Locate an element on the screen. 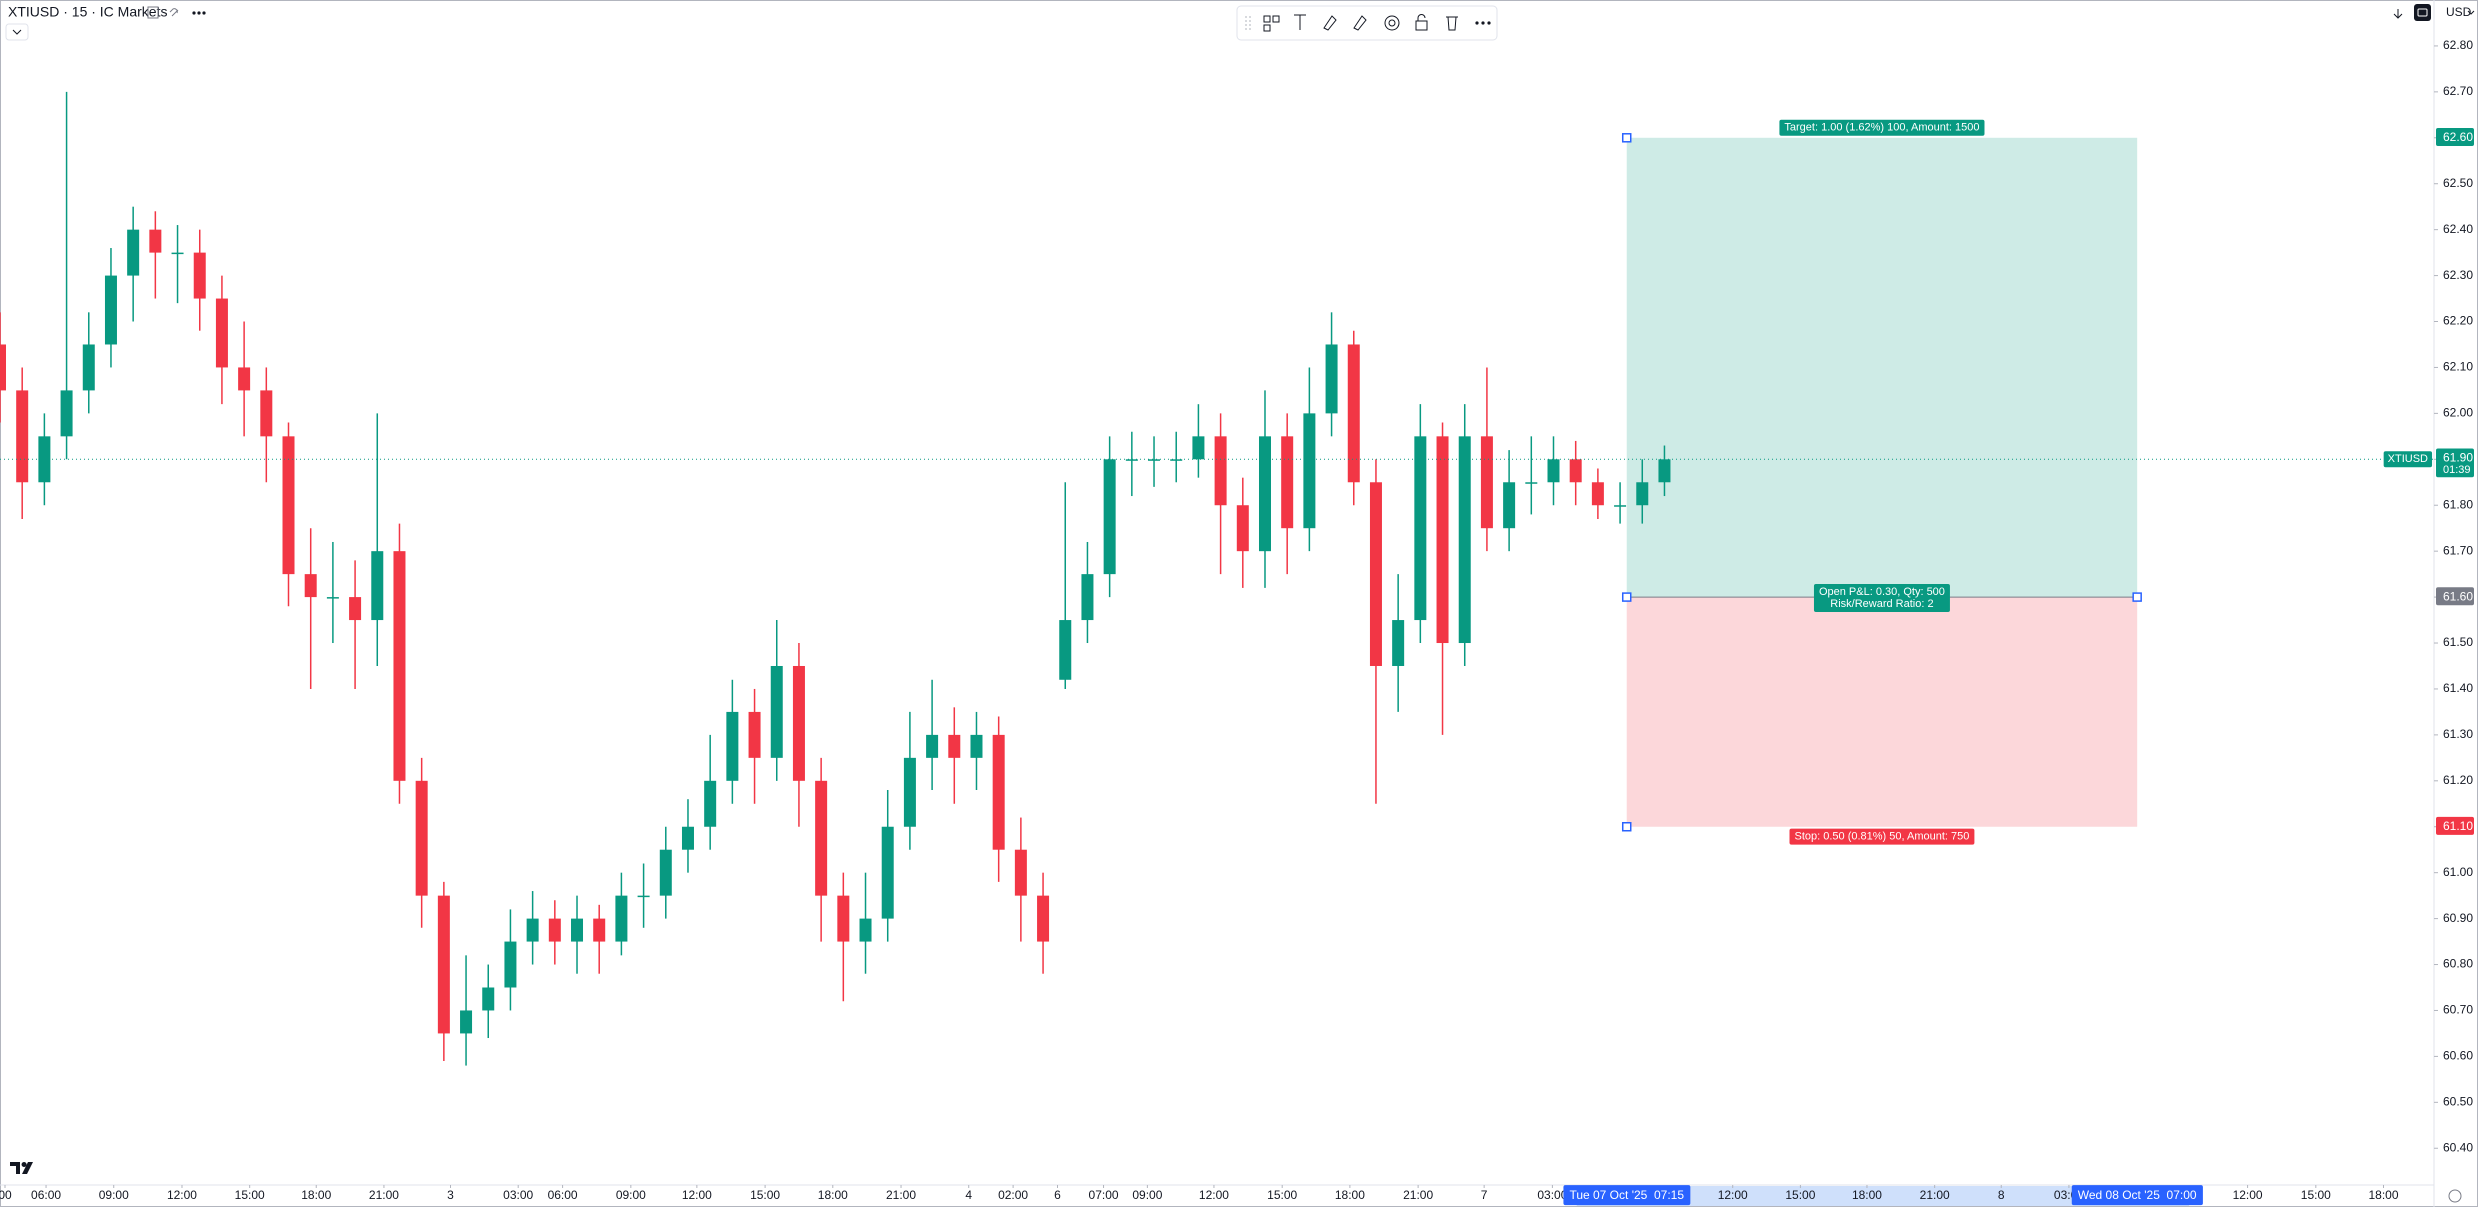  loss-zone is located at coordinates (1882, 712).